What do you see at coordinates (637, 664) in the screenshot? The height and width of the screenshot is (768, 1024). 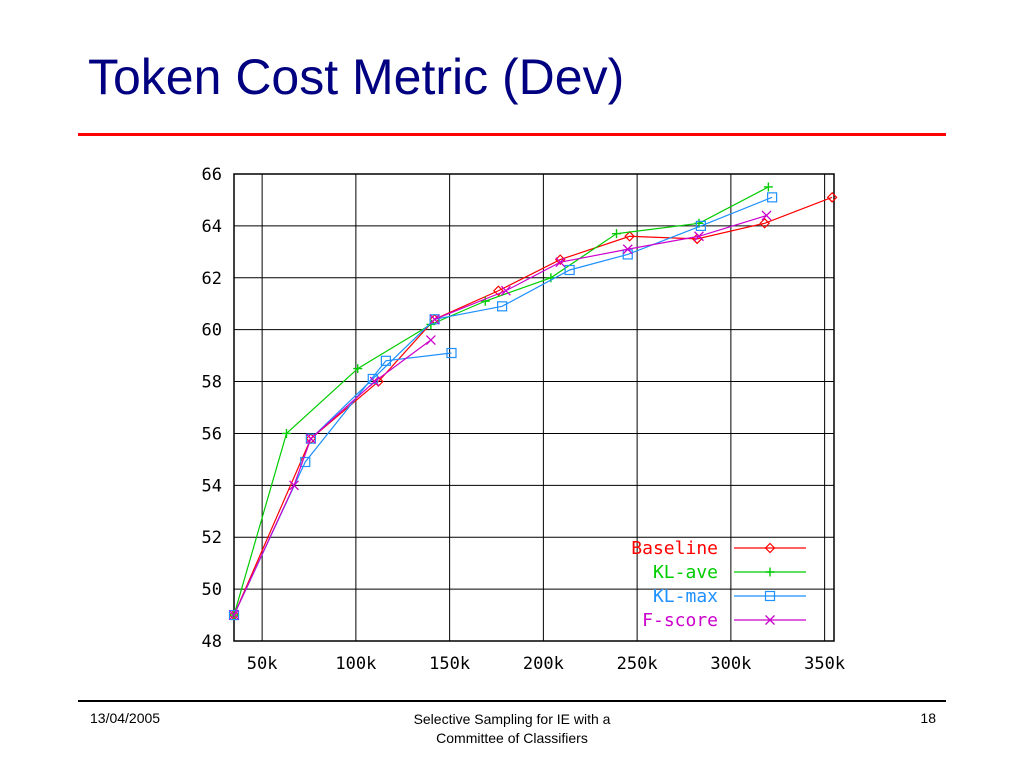 I see `x-tick-label: 250k` at bounding box center [637, 664].